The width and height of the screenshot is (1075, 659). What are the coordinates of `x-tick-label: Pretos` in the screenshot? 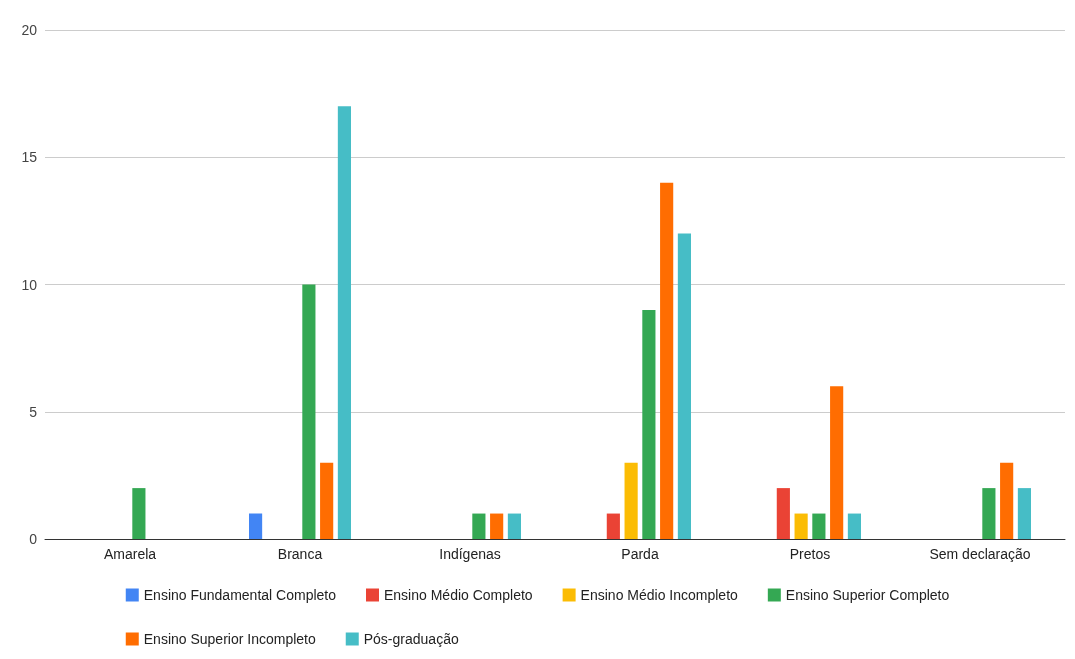 It's located at (810, 554).